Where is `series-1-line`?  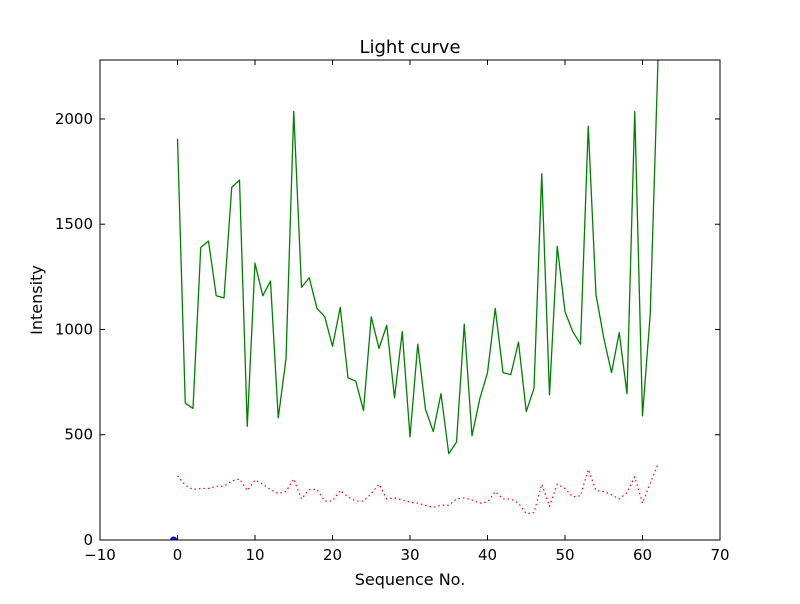 series-1-line is located at coordinates (418, 489).